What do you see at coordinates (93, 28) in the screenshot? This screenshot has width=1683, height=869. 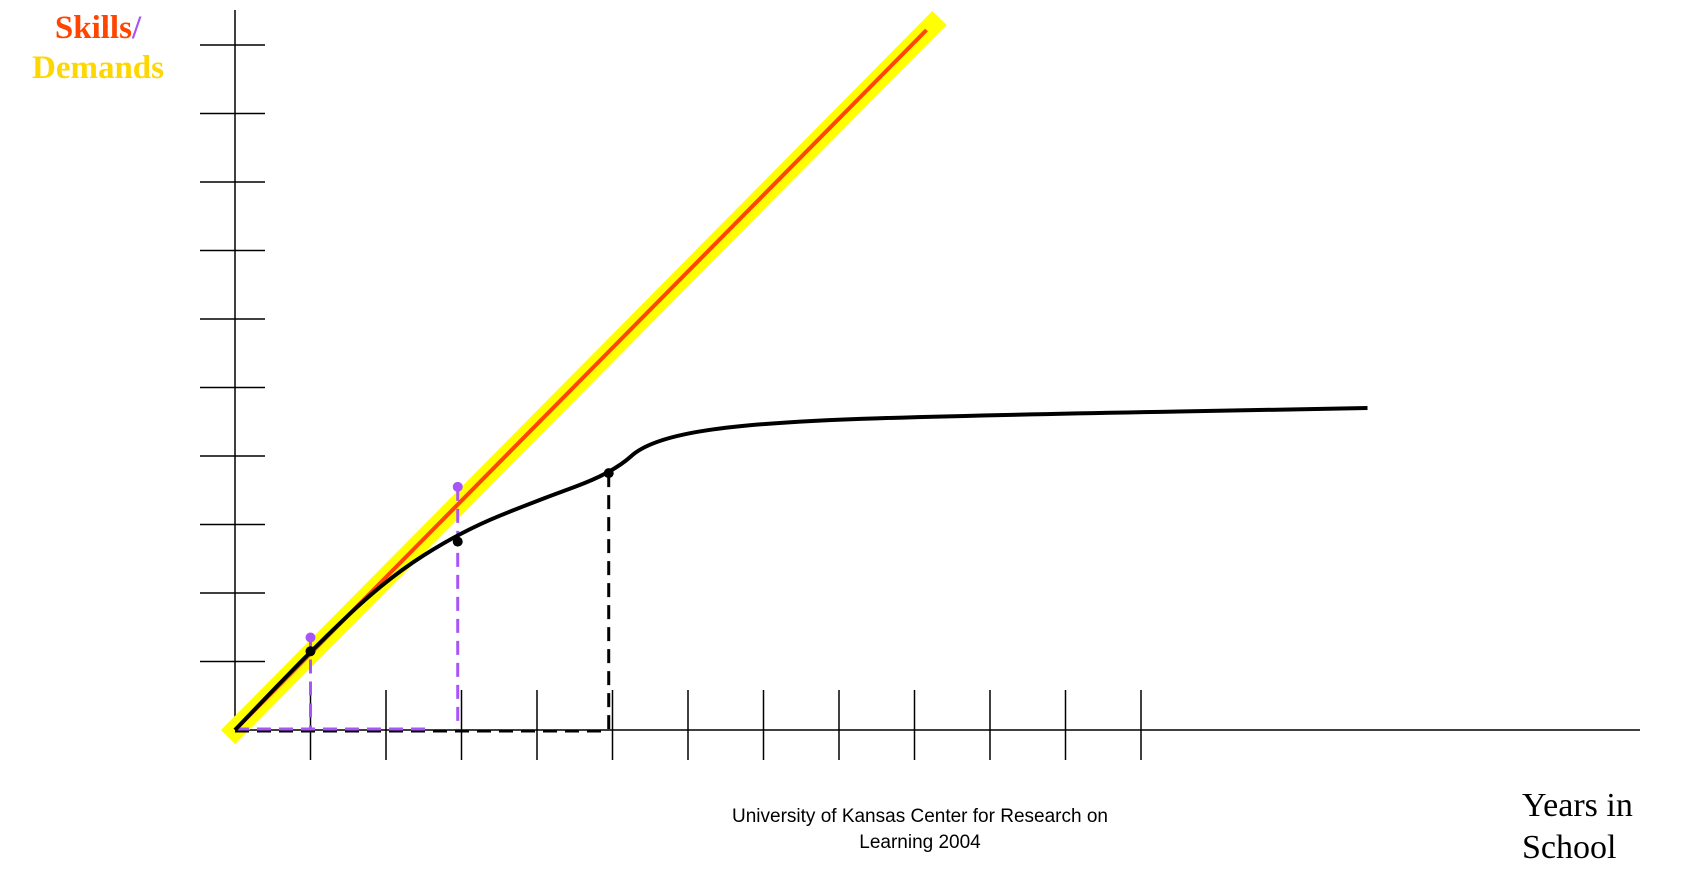 I see `y-label-skills: Skills` at bounding box center [93, 28].